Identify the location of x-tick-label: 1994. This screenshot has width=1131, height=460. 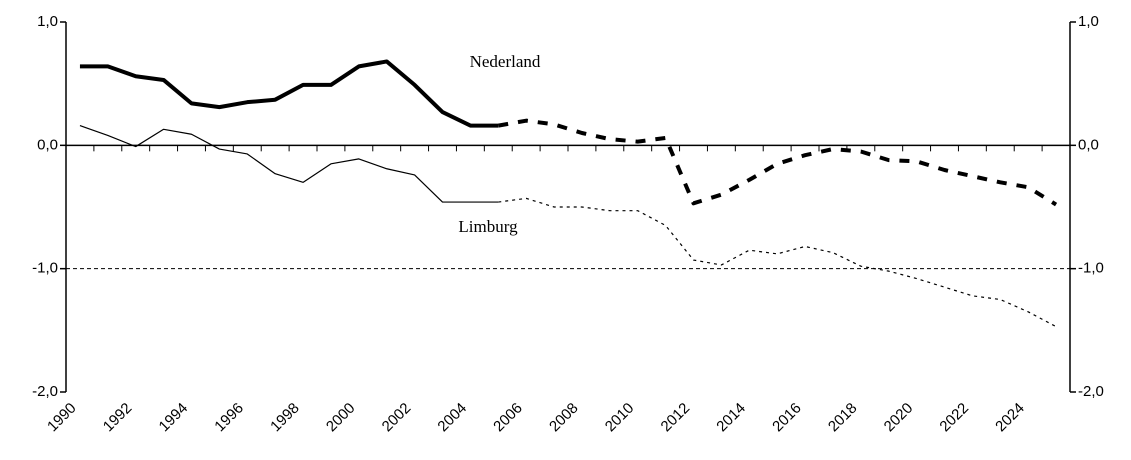
(174, 418).